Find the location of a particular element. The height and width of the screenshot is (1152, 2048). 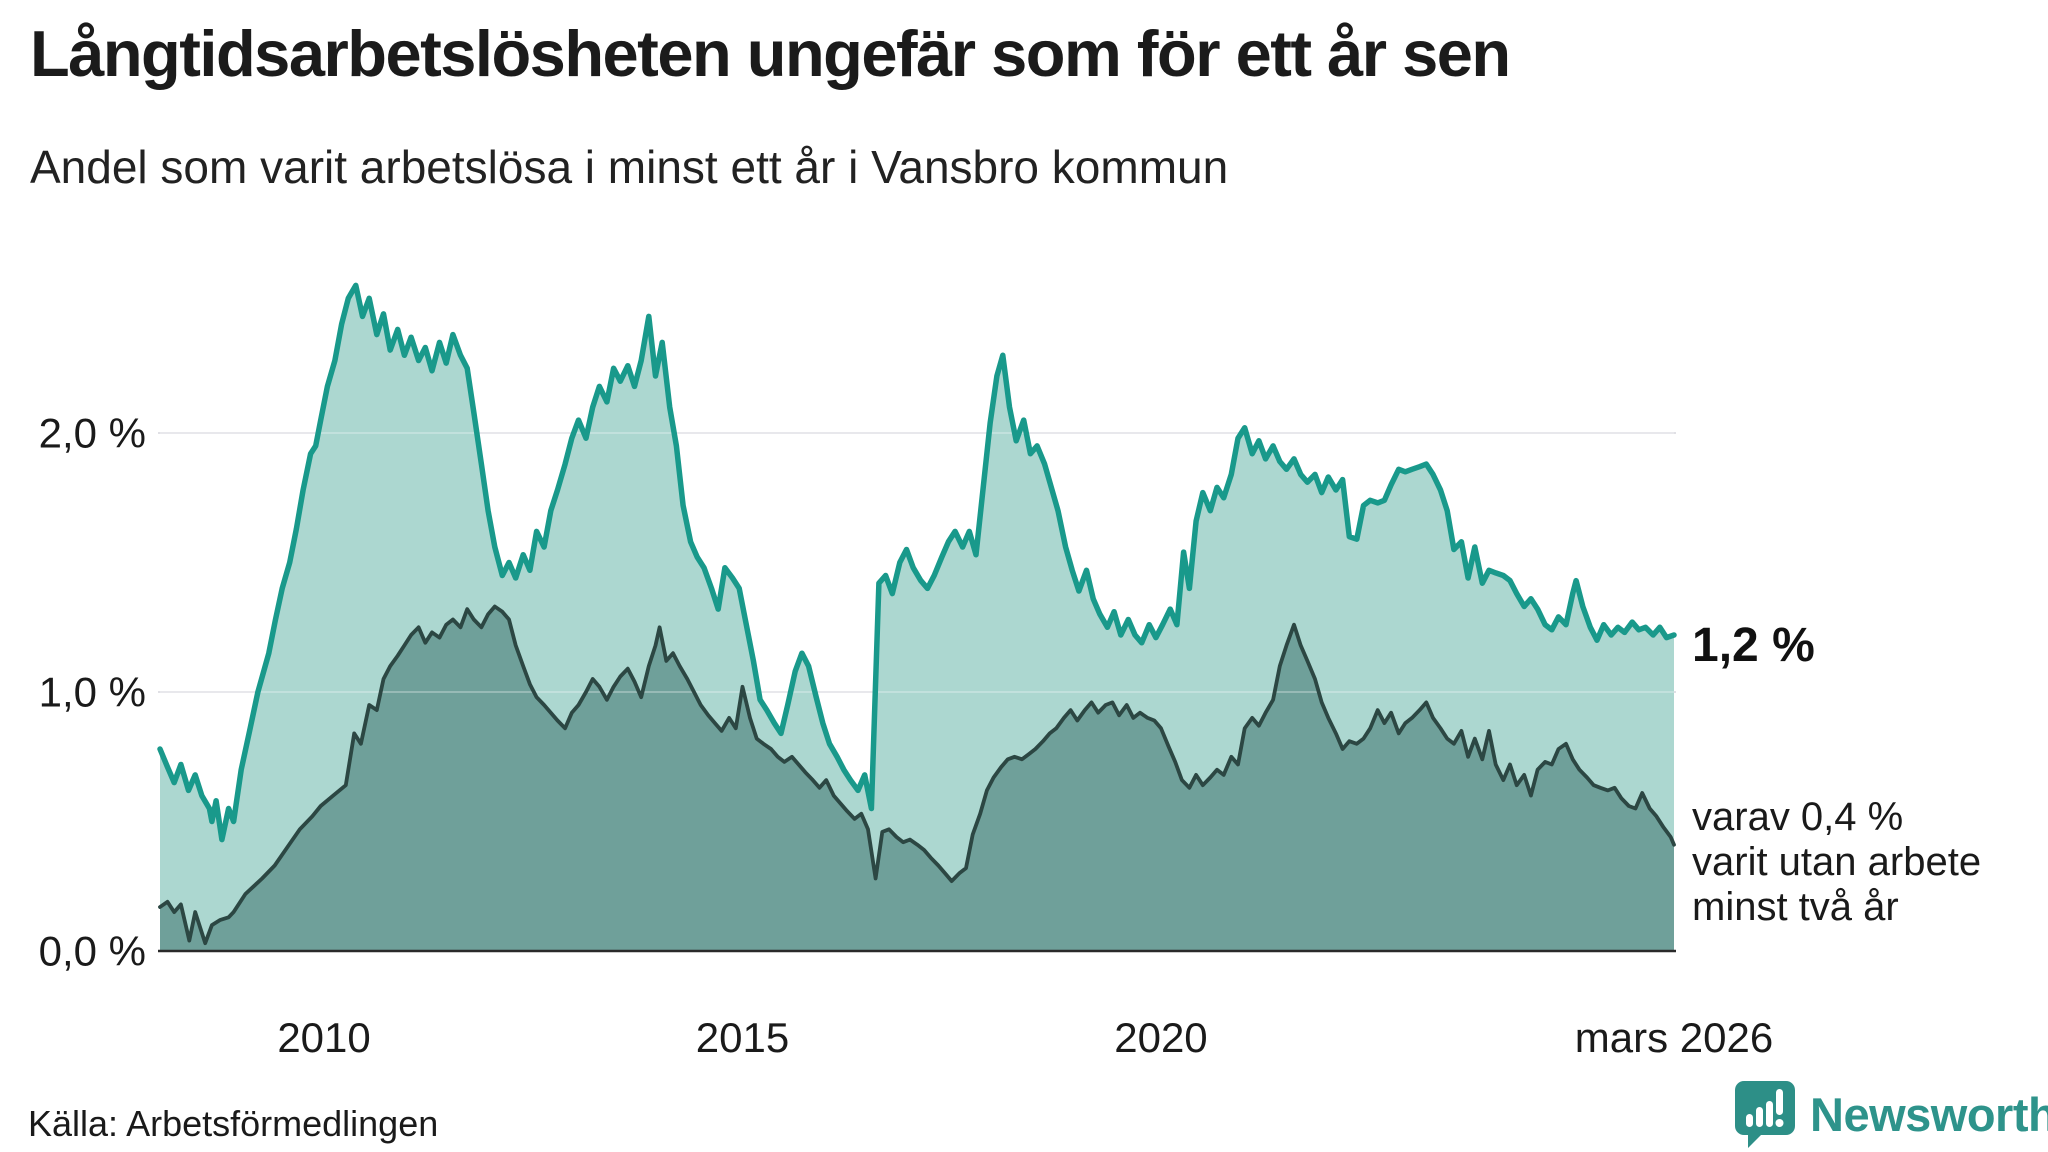

x-tick-label: 2020 is located at coordinates (1160, 1037).